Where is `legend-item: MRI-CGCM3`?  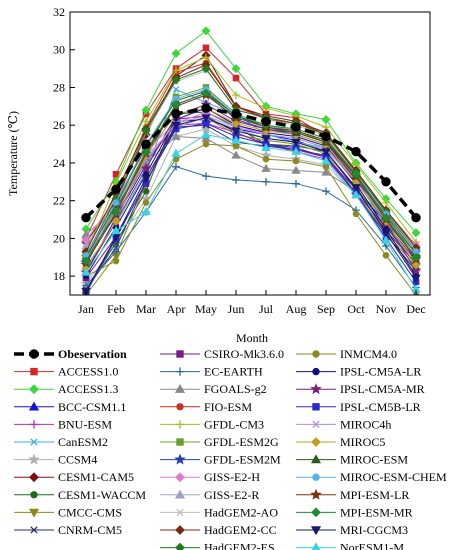 legend-item: MRI-CGCM3 is located at coordinates (352, 530).